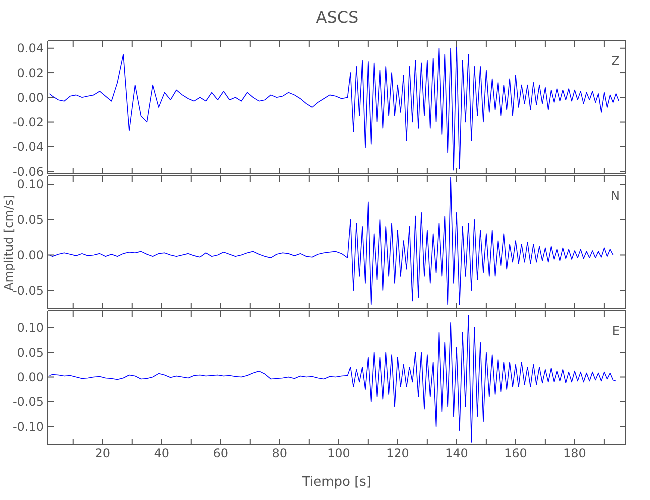 This screenshot has height=500, width=650. Describe the element at coordinates (456, 453) in the screenshot. I see `x-tick-label: 140` at that location.